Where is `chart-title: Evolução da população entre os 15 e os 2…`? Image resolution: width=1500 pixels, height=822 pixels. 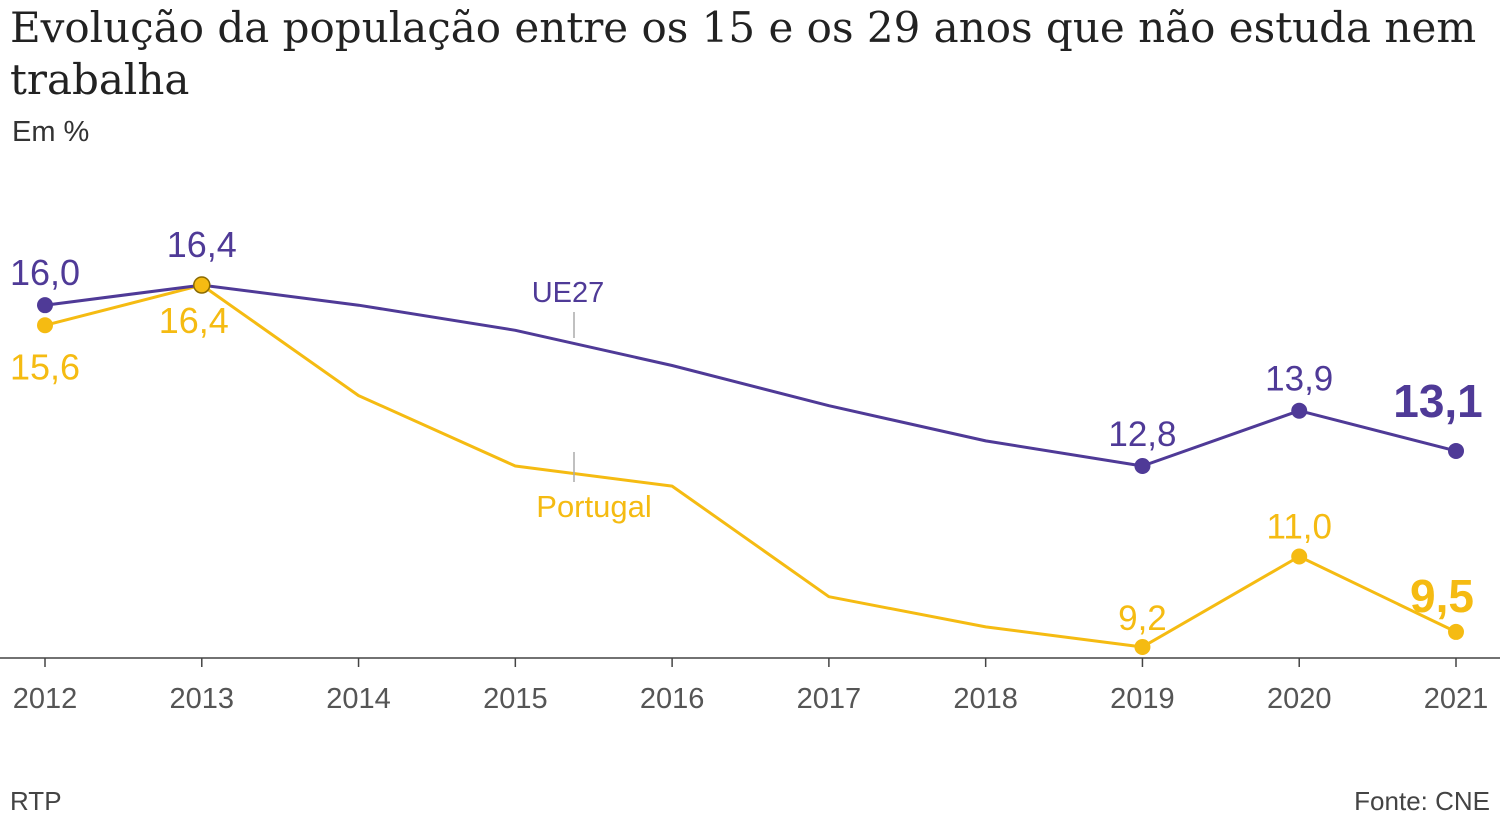
chart-title: Evolução da população entre os 15 e os 2… is located at coordinates (743, 53).